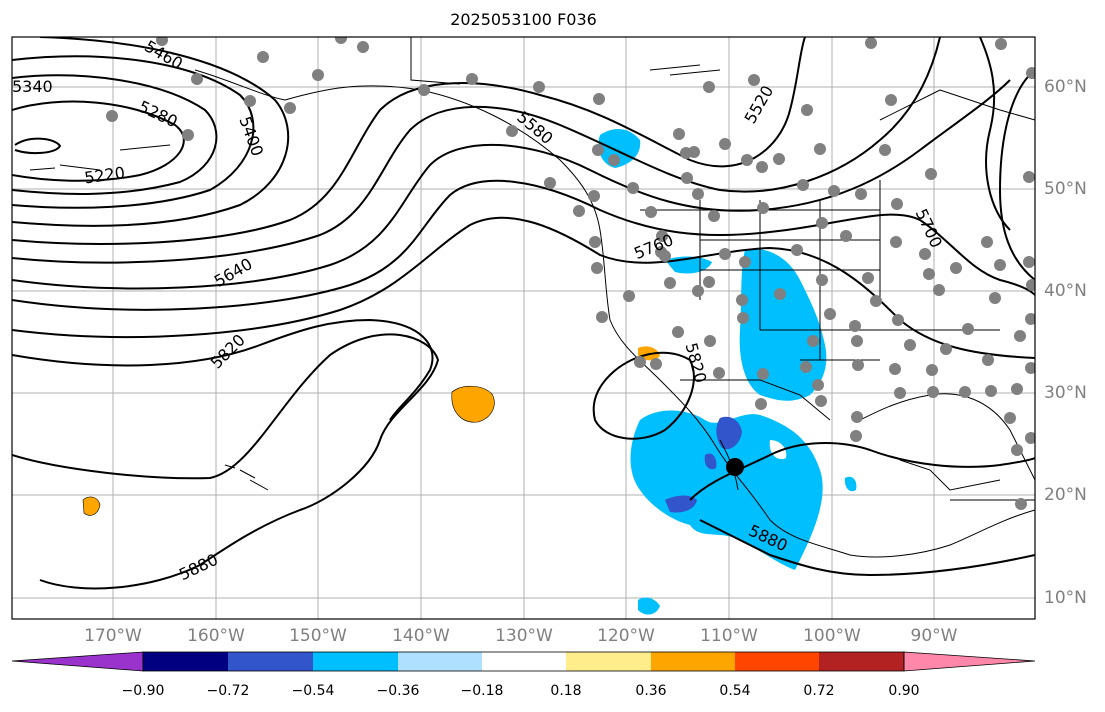 The image size is (1105, 712). I want to click on longitude-label: 120°W, so click(626, 636).